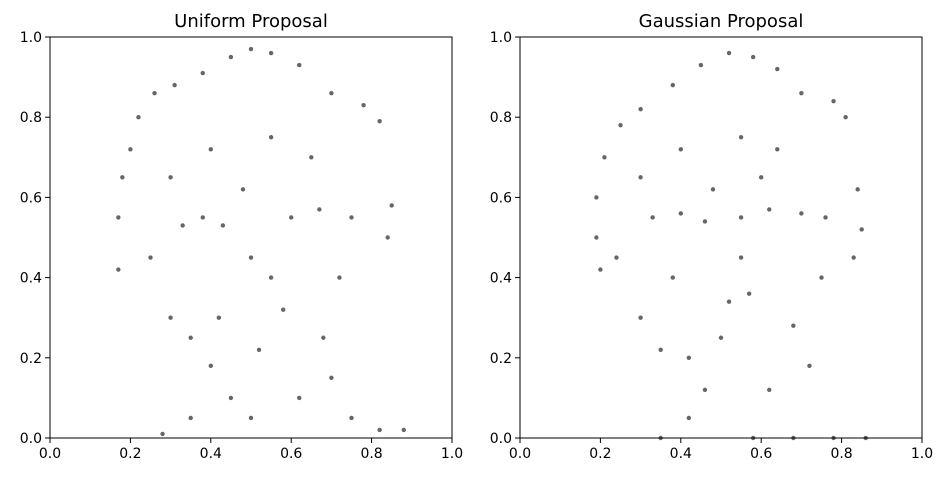 Image resolution: width=948 pixels, height=477 pixels. What do you see at coordinates (721, 21) in the screenshot?
I see `chart-title: Gaussian Proposal` at bounding box center [721, 21].